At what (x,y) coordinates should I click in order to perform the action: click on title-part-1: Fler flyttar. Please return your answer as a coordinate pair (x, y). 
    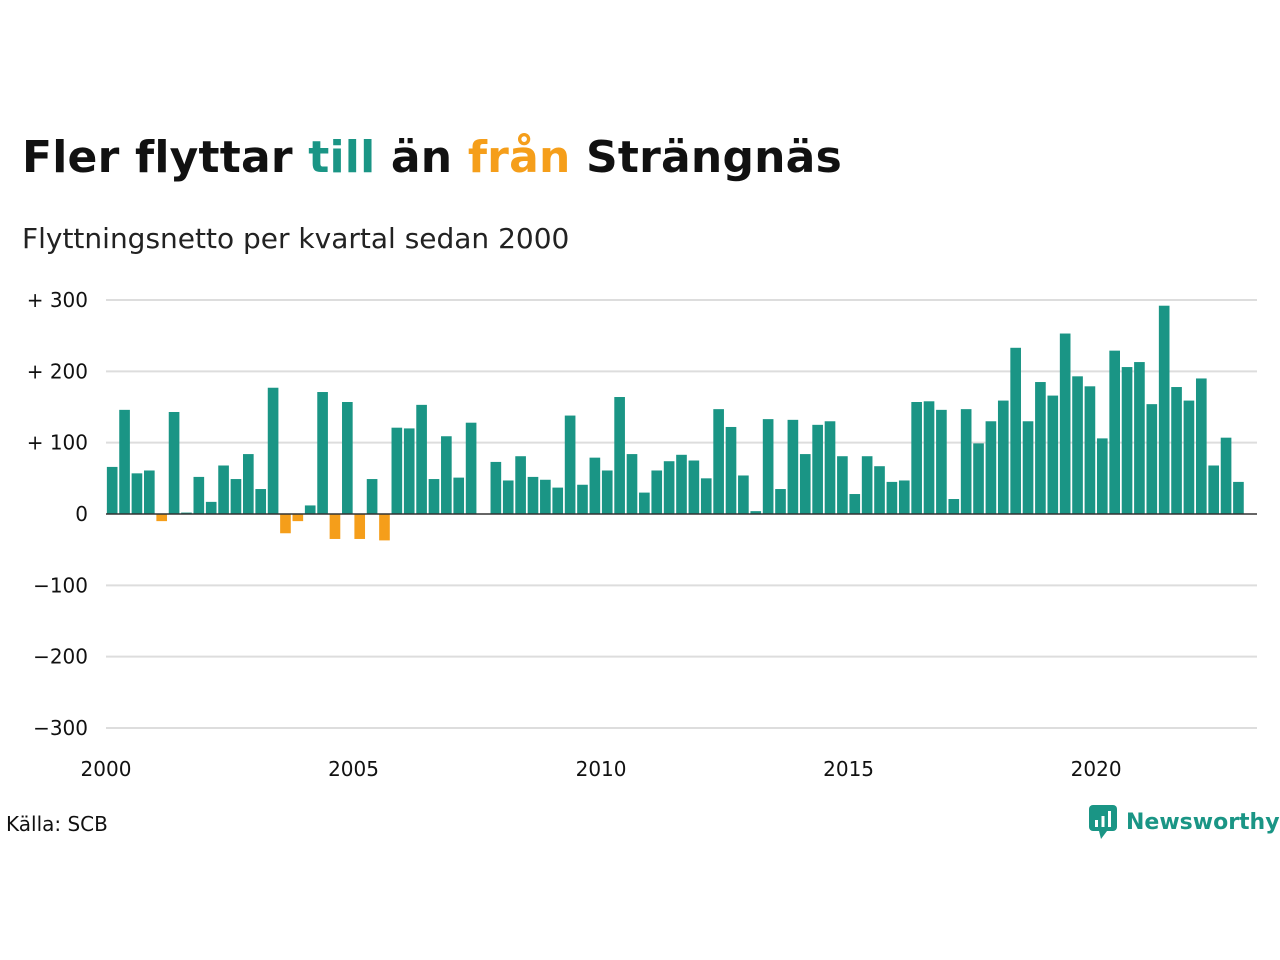
    Looking at the image, I should click on (165, 157).